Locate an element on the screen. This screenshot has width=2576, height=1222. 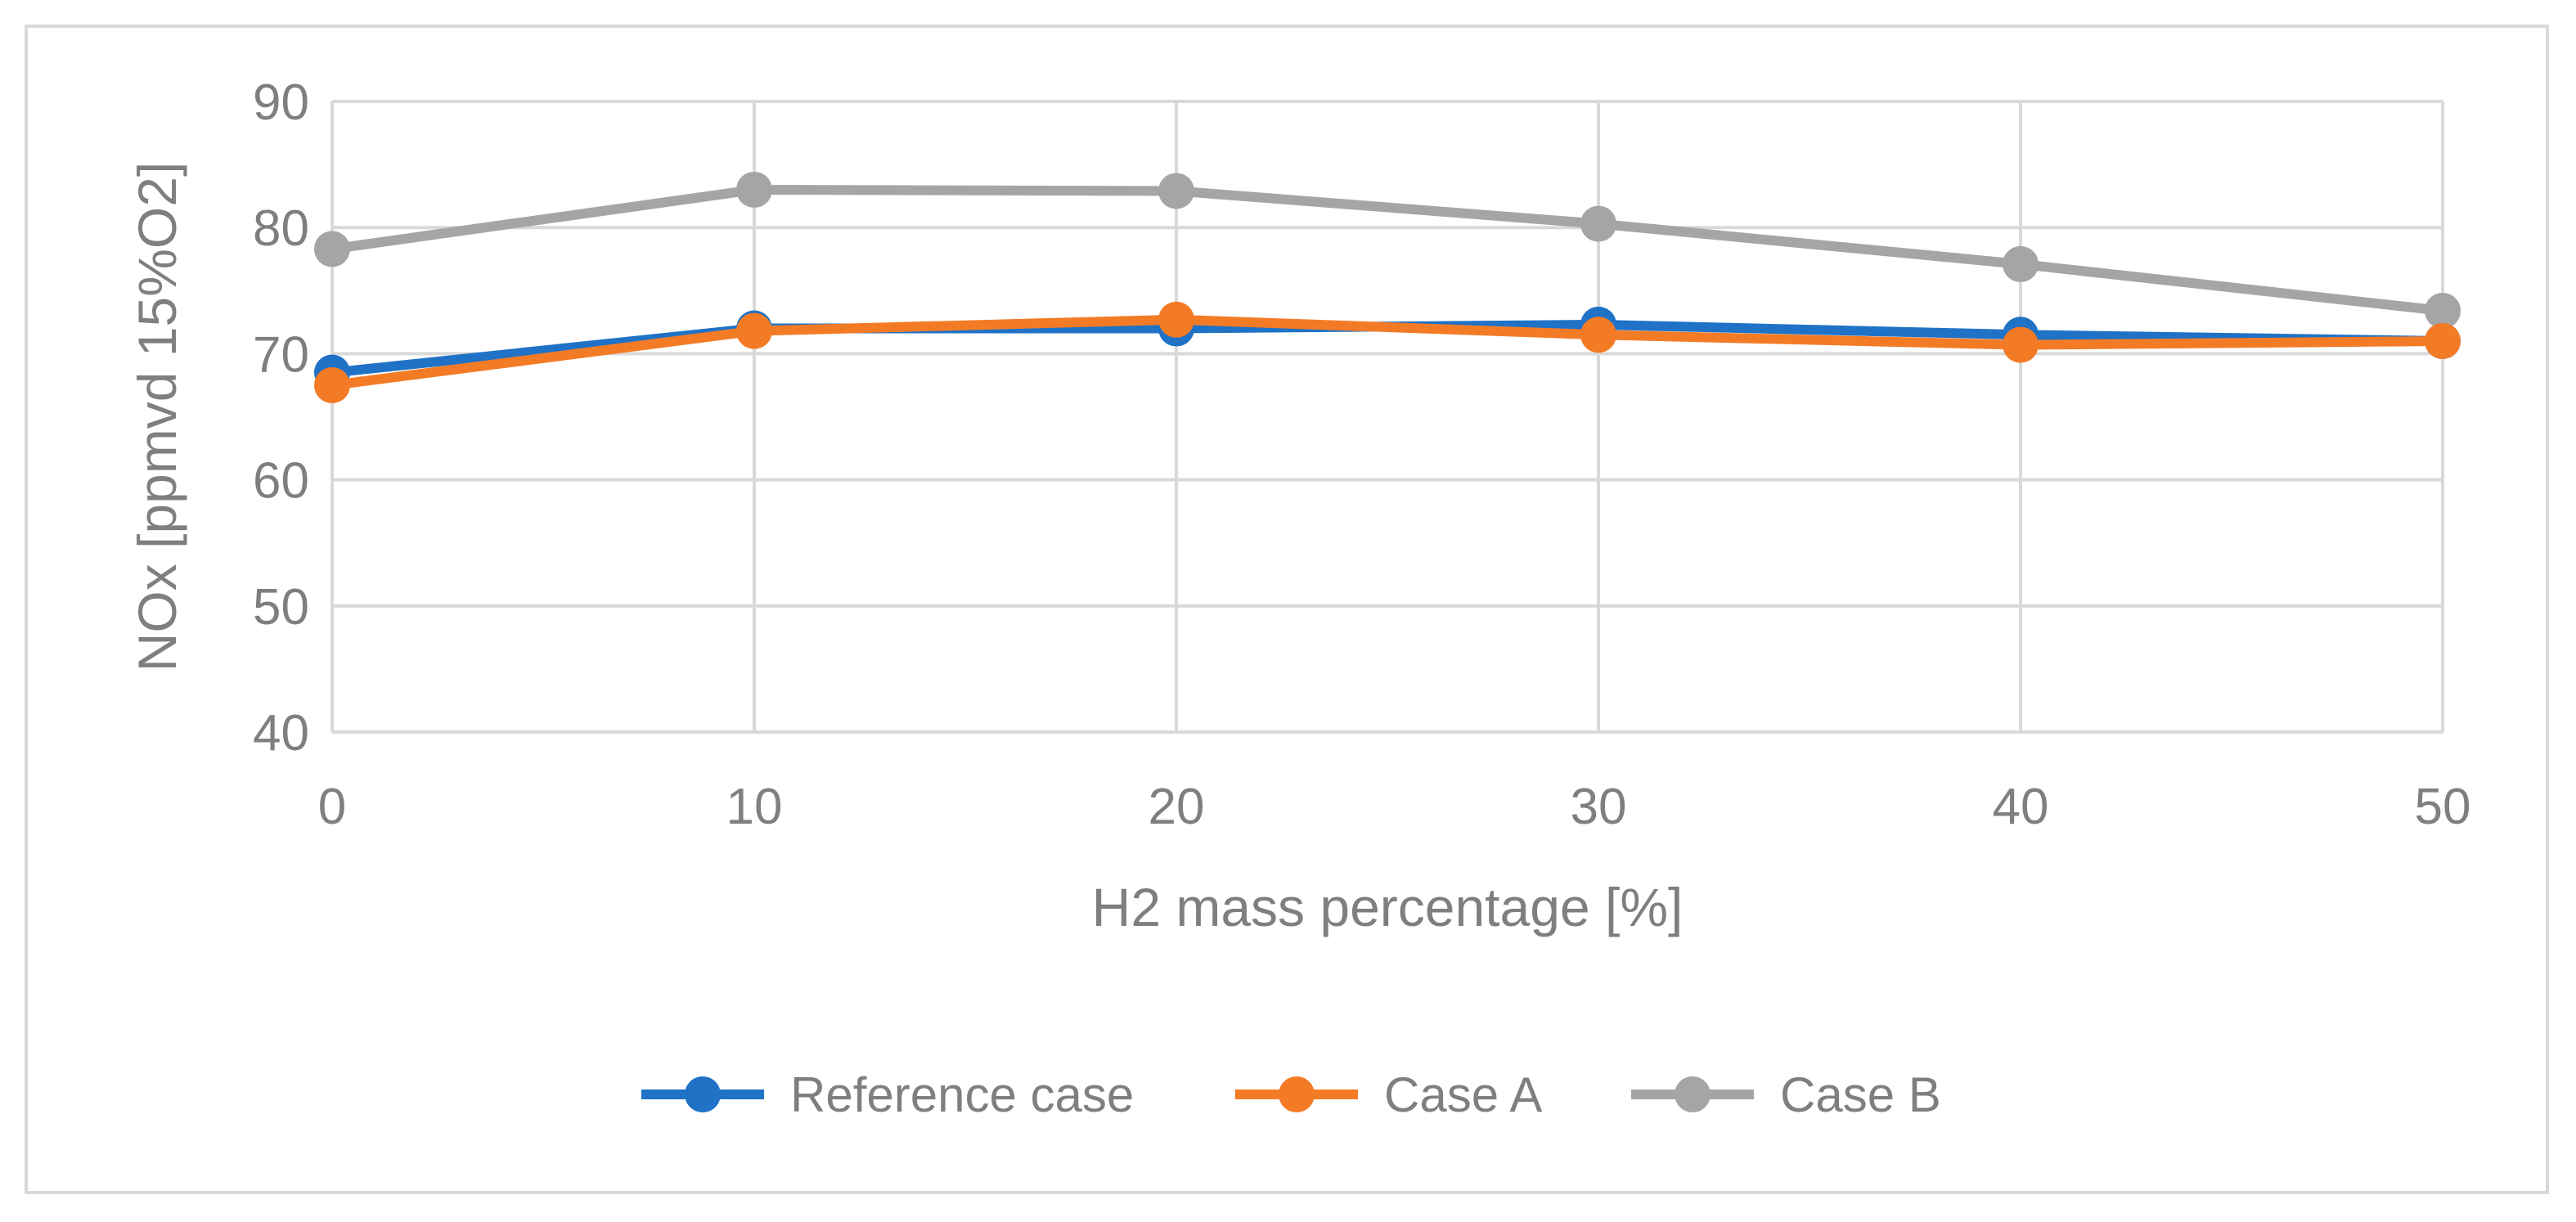
series-line-case-a is located at coordinates (1388, 352).